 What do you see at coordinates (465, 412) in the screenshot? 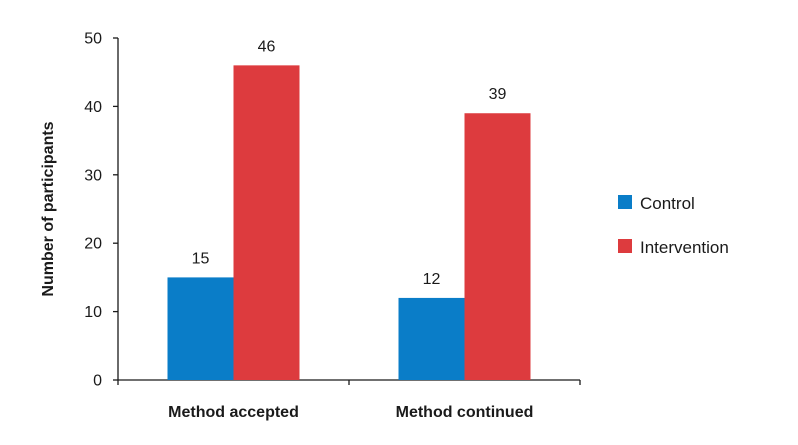
I see `x-category-label: Method continued` at bounding box center [465, 412].